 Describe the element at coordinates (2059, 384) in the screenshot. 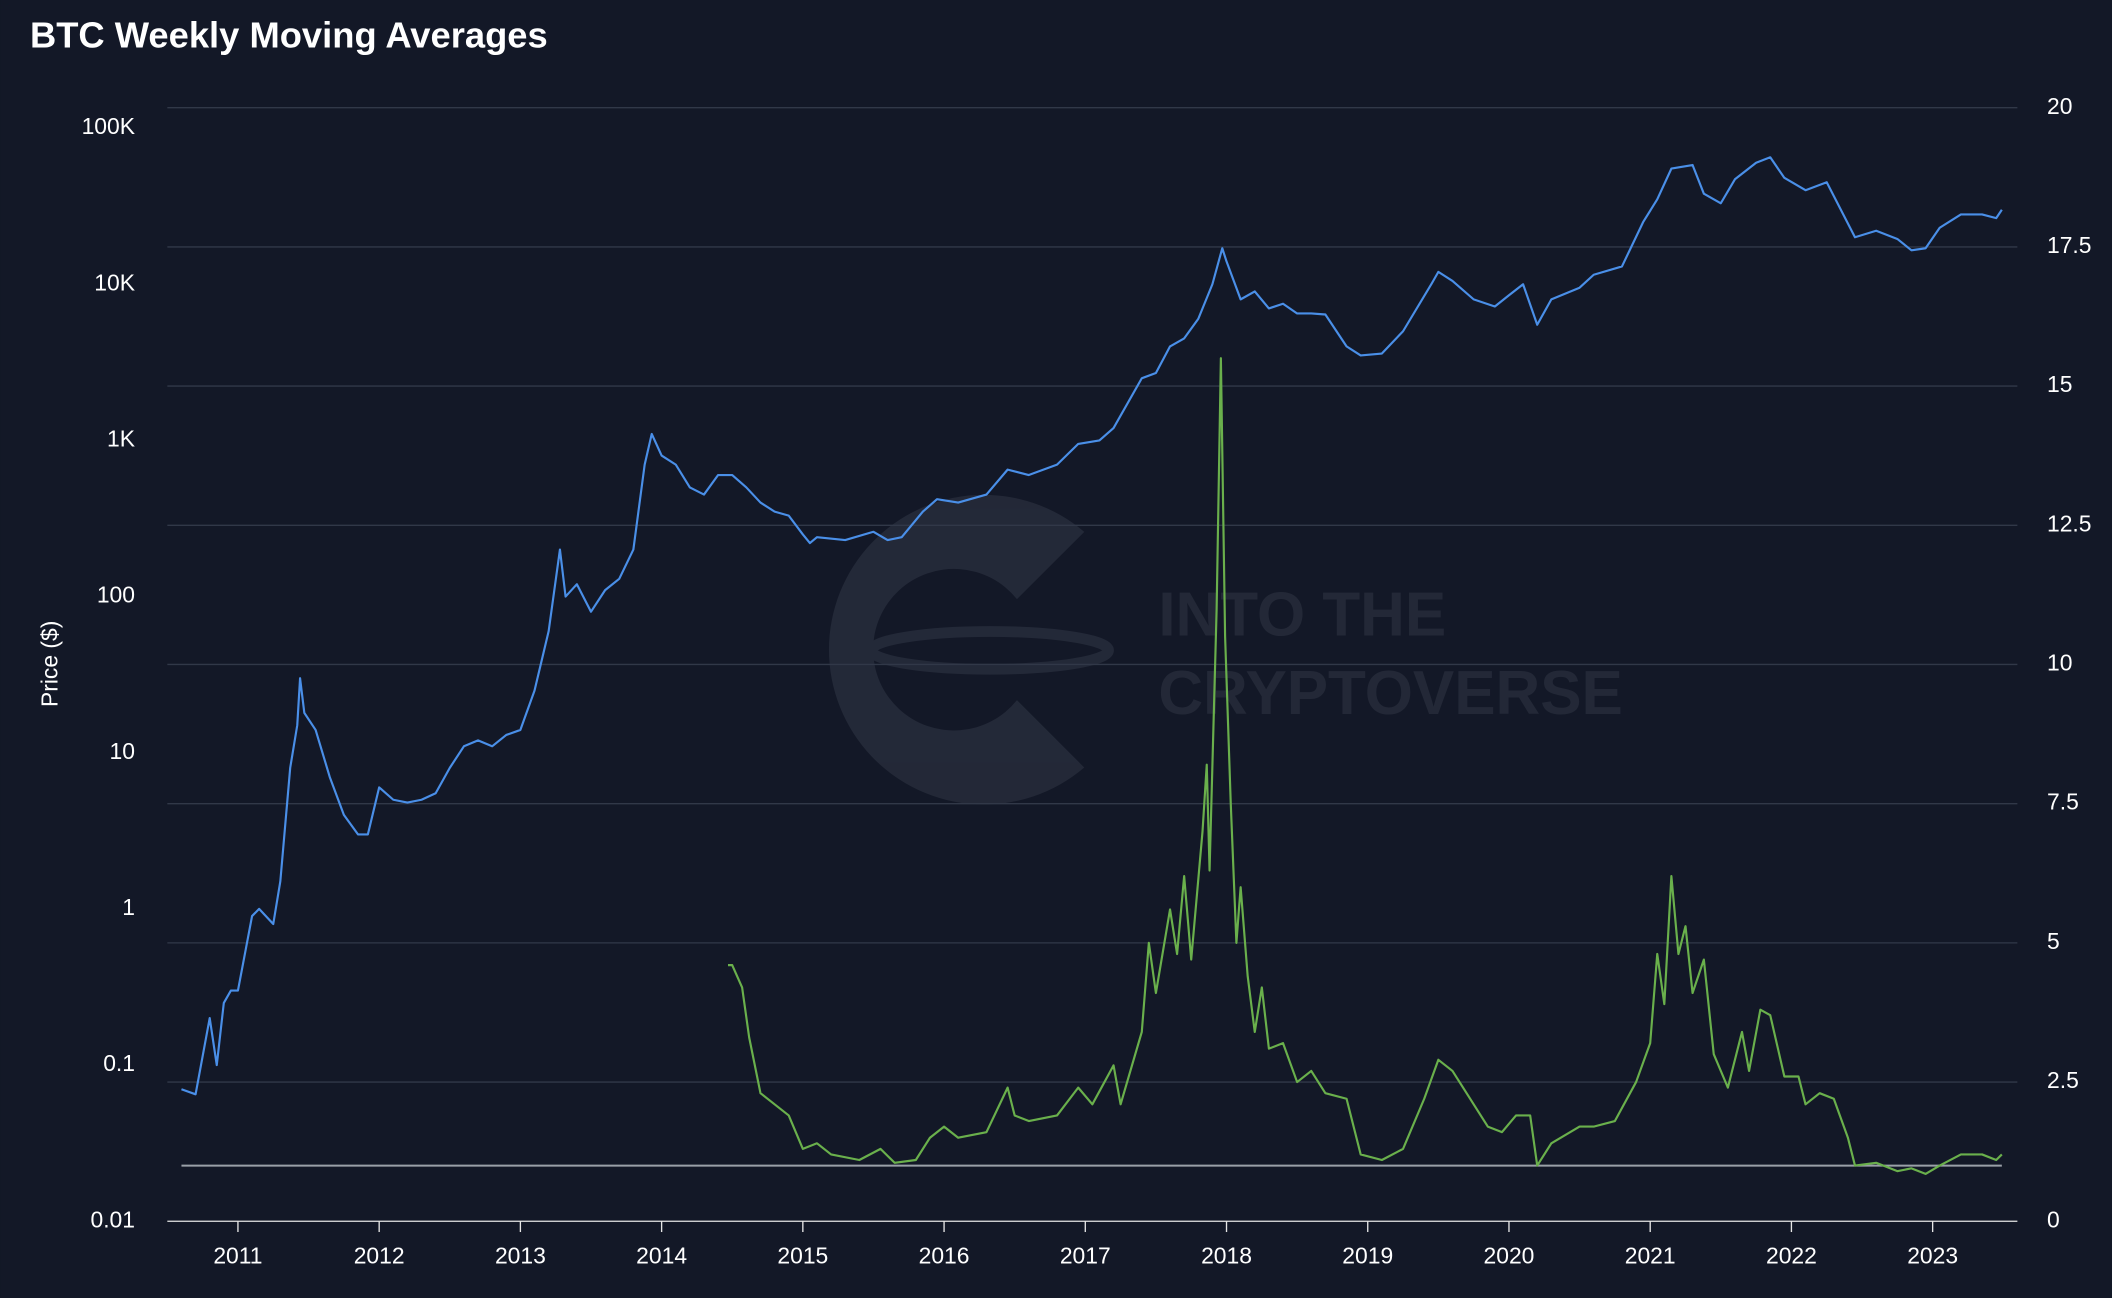

I see `y2-tick-label: 15` at that location.